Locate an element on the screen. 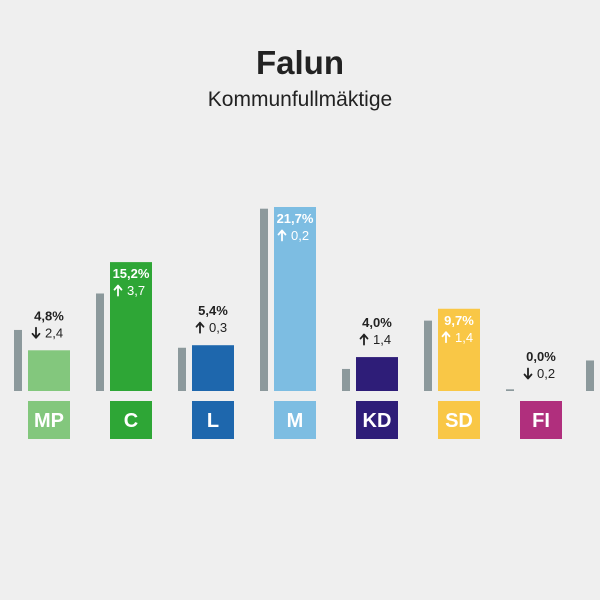 The image size is (600, 600). change-label-sd: 1,4 is located at coordinates (464, 337).